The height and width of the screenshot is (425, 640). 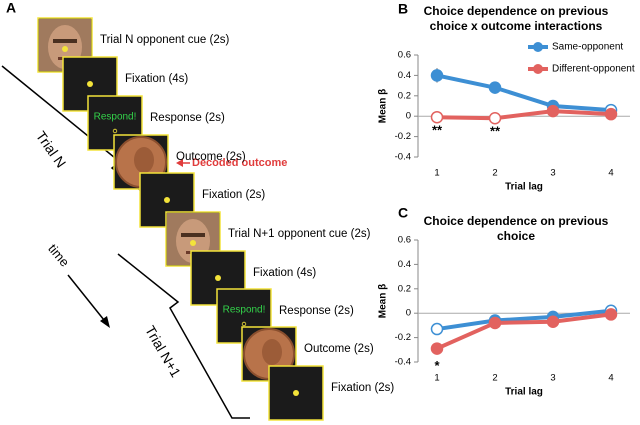 I want to click on time-arrow-head, so click(x=105, y=322).